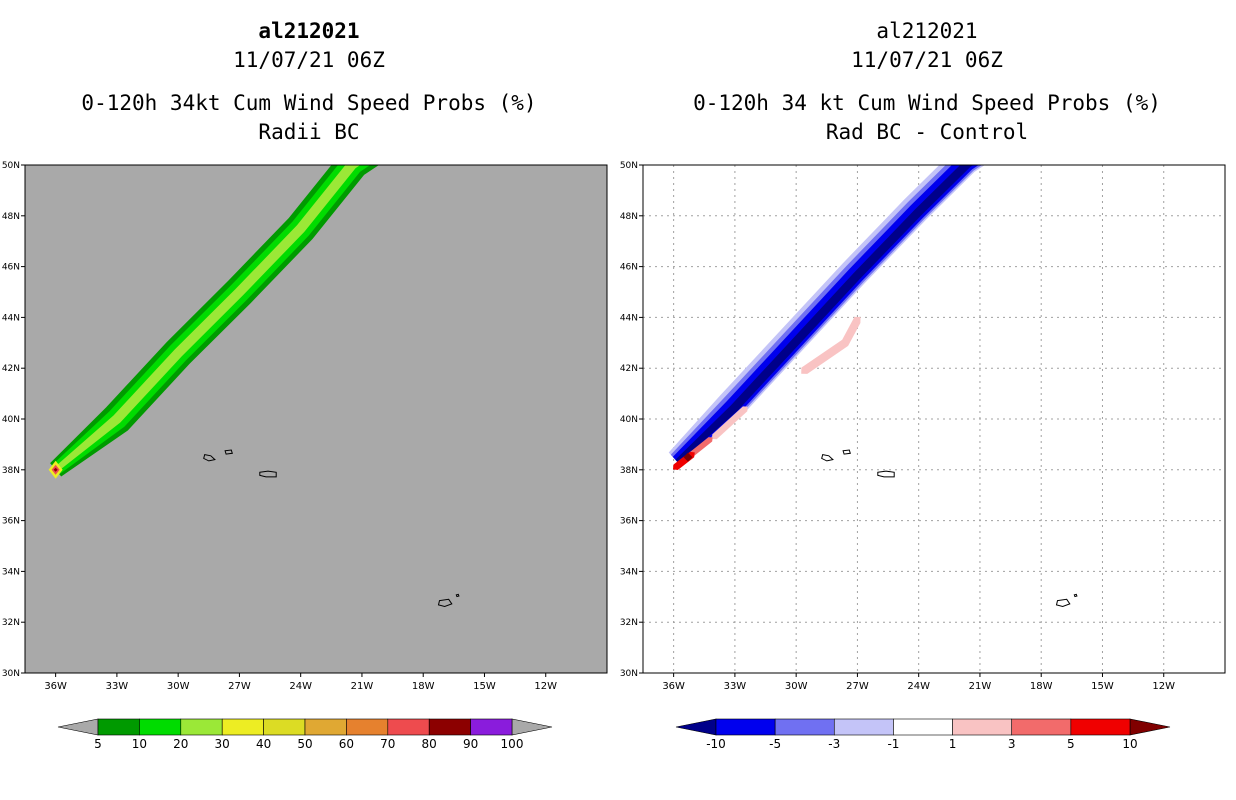 This screenshot has height=800, width=1236. What do you see at coordinates (309, 103) in the screenshot?
I see `left-chart-title: 0-120h 34kt Cum Wind Speed Probs (%)` at bounding box center [309, 103].